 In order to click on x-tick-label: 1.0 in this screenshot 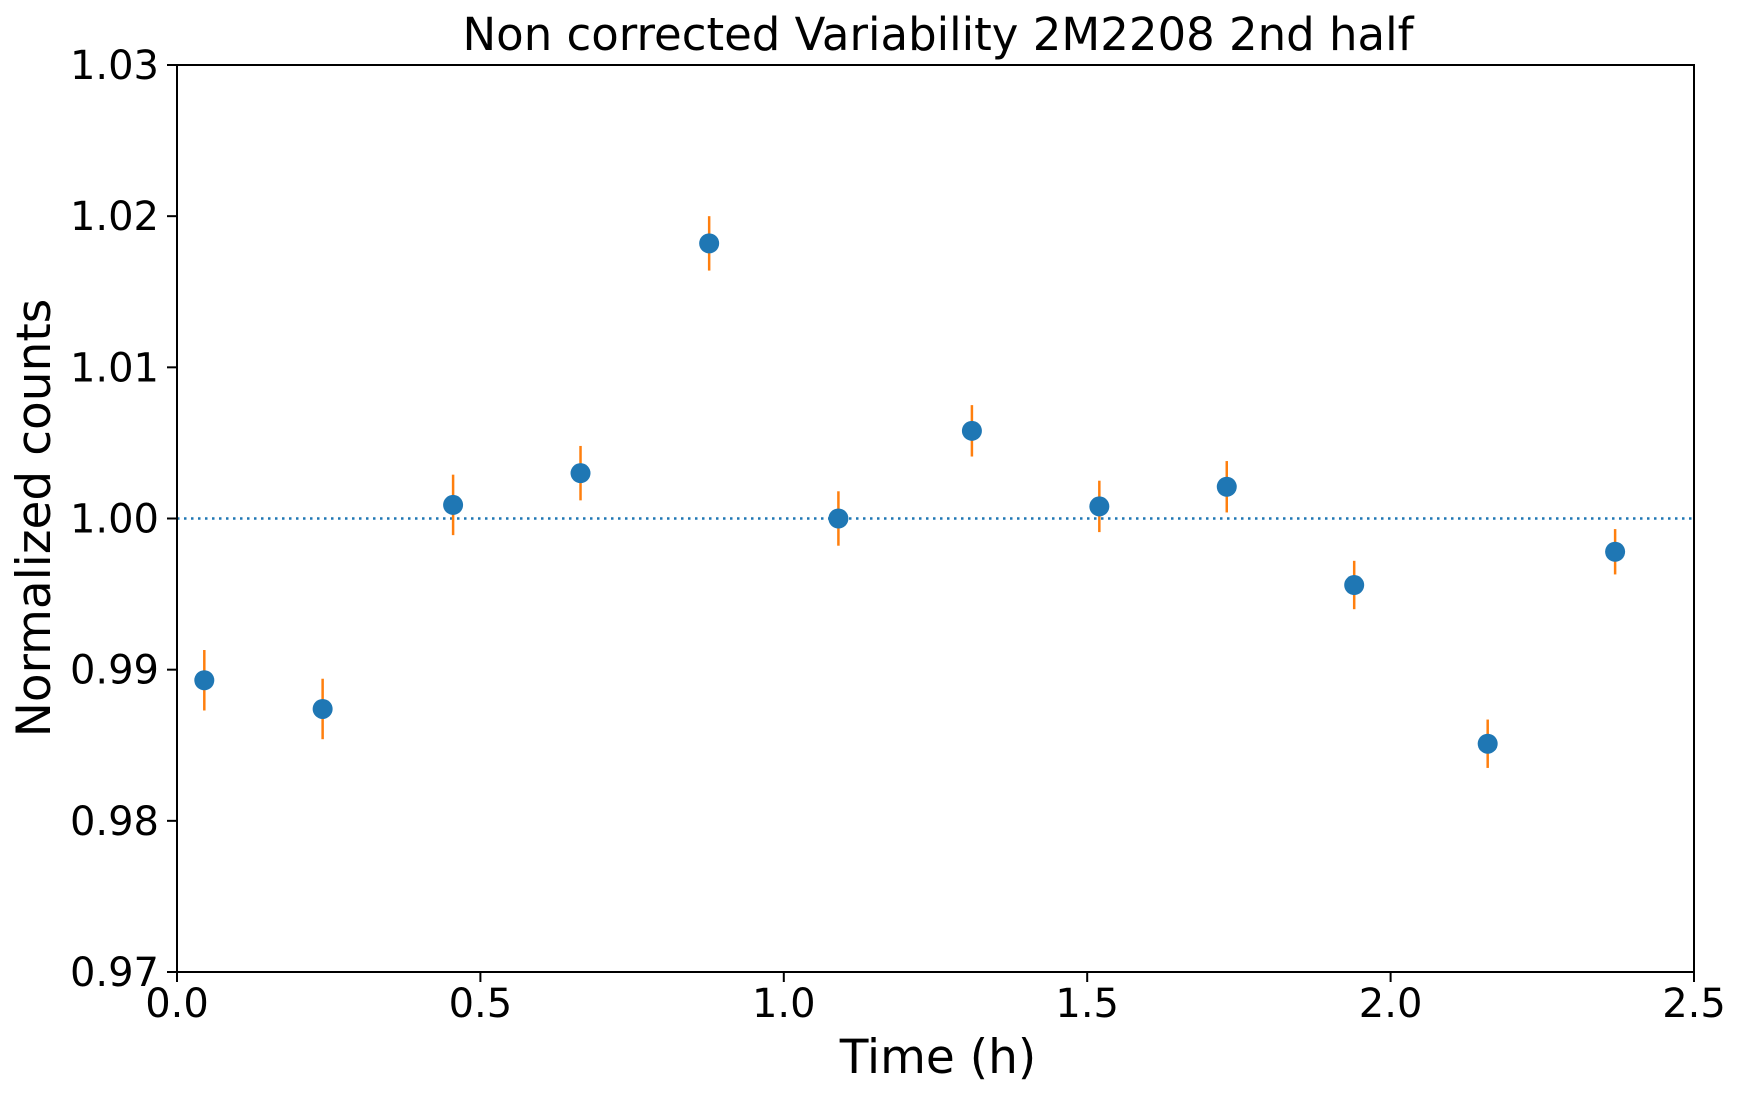, I will do `click(784, 1004)`.